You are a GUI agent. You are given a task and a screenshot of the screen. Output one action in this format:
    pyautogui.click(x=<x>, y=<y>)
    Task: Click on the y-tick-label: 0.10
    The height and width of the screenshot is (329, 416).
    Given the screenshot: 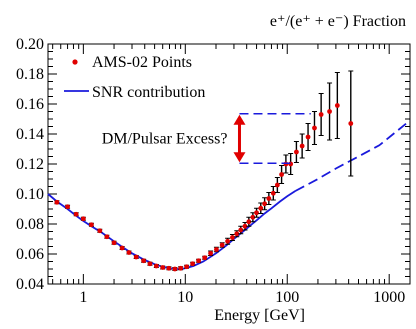 What is the action you would take?
    pyautogui.click(x=30, y=194)
    